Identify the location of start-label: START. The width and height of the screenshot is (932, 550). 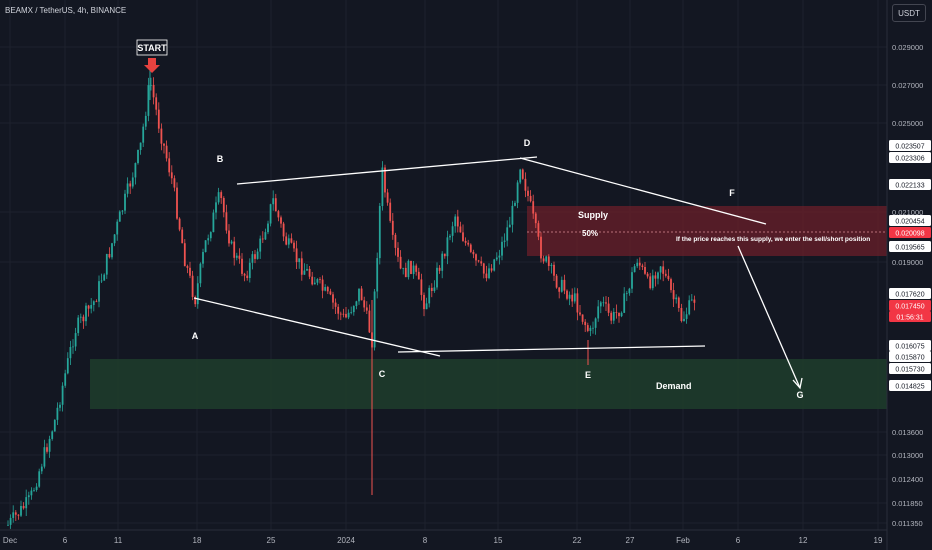
(152, 48).